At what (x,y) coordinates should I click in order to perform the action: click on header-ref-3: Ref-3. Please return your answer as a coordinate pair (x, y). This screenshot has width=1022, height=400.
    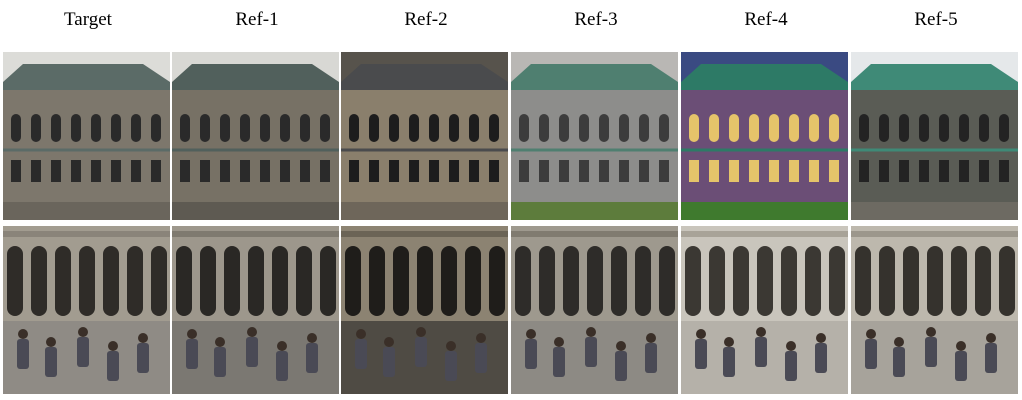
    Looking at the image, I should click on (596, 19).